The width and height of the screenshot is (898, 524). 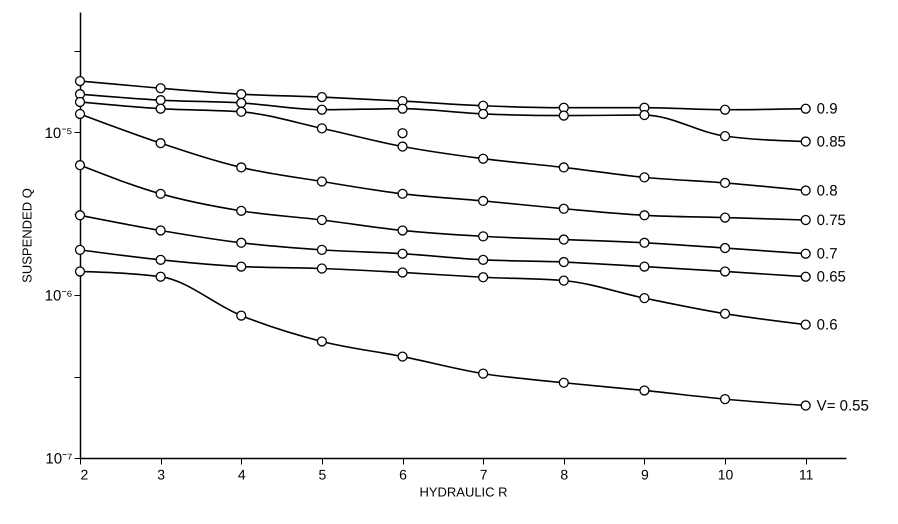 What do you see at coordinates (831, 142) in the screenshot?
I see `series-label: 0.85` at bounding box center [831, 142].